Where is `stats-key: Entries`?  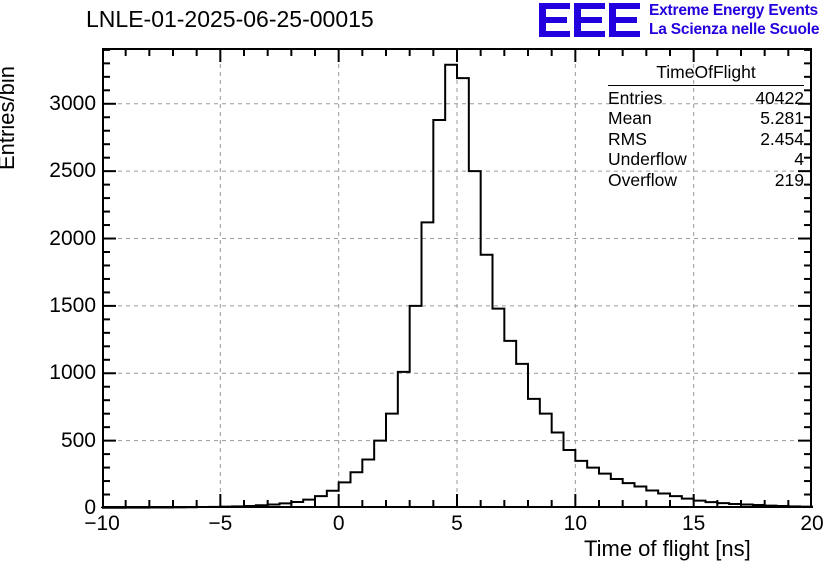
stats-key: Entries is located at coordinates (635, 97).